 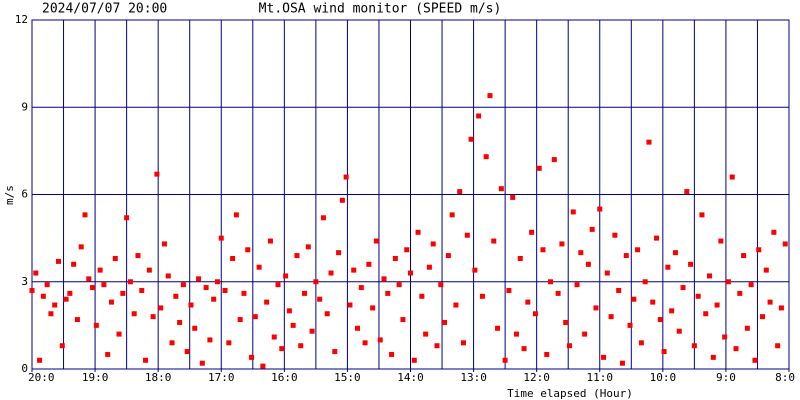 What do you see at coordinates (95, 377) in the screenshot?
I see `x-tick-label: 19:0` at bounding box center [95, 377].